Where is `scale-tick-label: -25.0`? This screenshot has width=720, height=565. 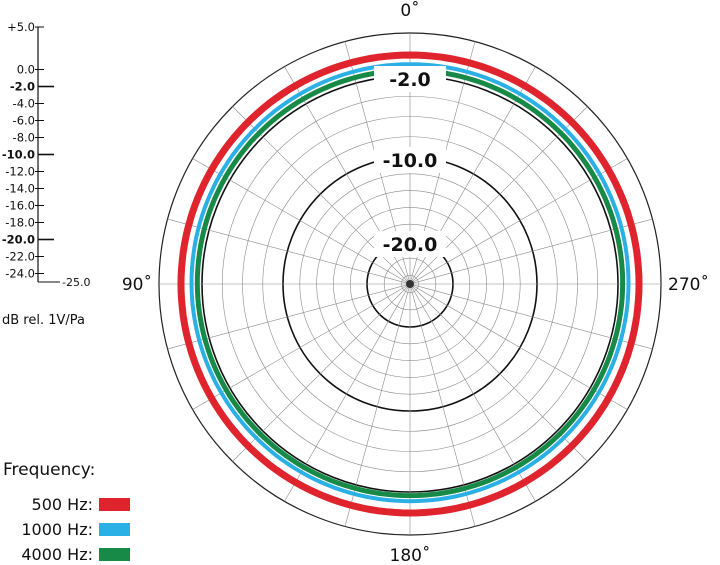
scale-tick-label: -25.0 is located at coordinates (76, 282).